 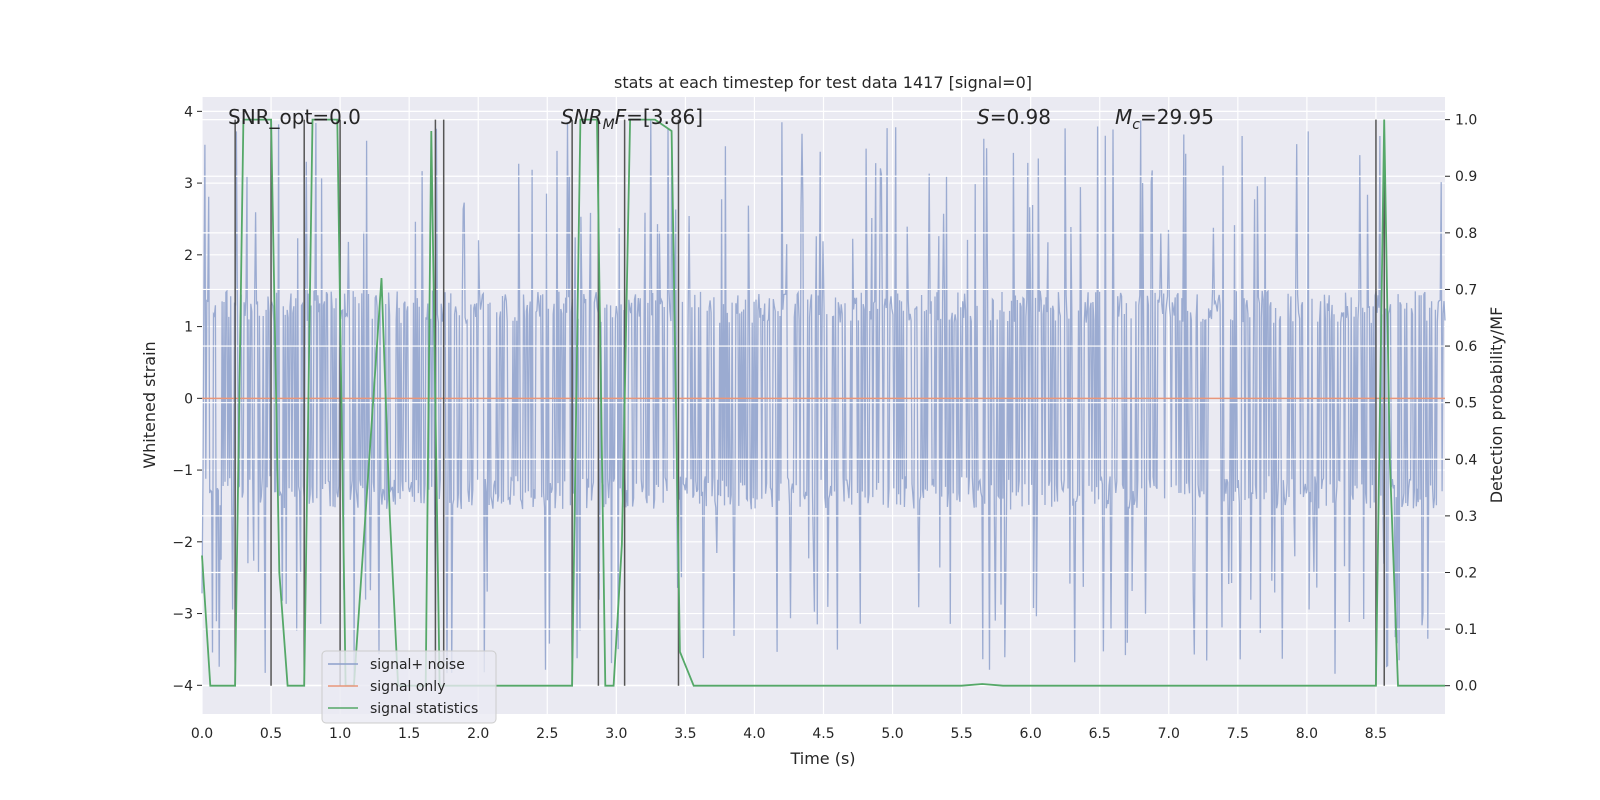 What do you see at coordinates (1466, 517) in the screenshot?
I see `y2-tick-label: 0.3` at bounding box center [1466, 517].